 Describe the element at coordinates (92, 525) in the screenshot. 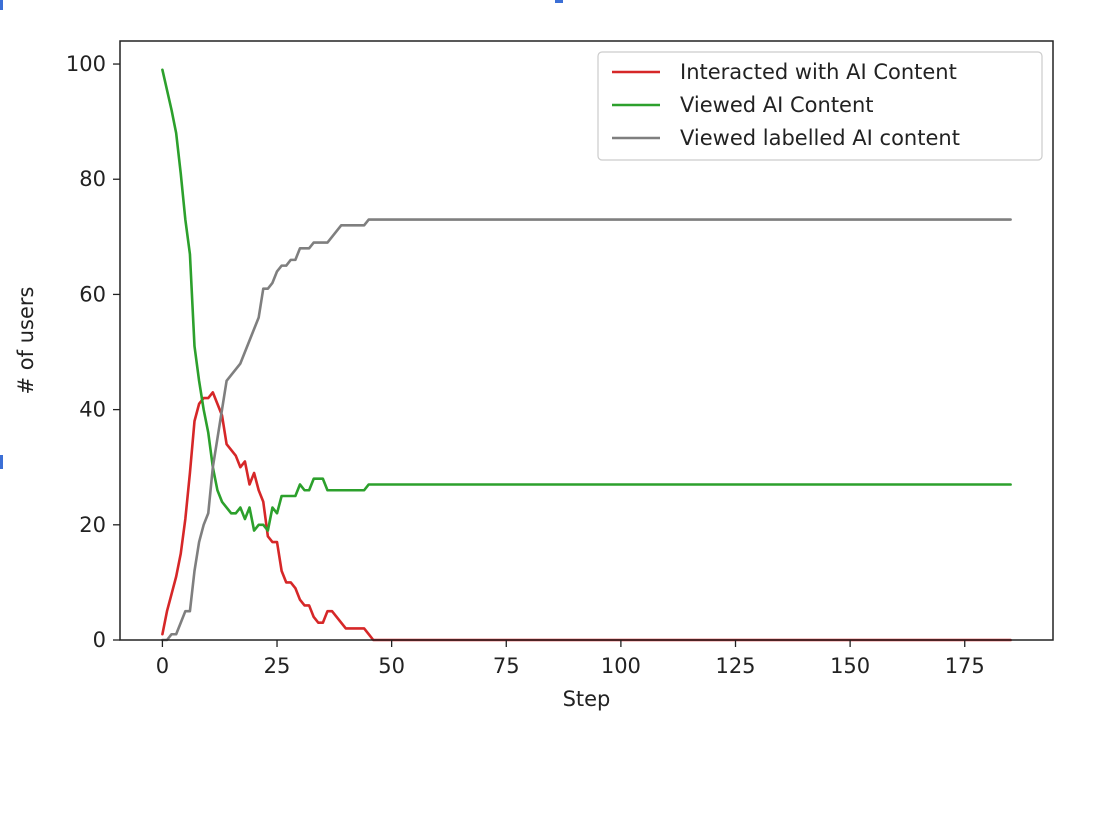

I see `y-tick-label: 20` at that location.